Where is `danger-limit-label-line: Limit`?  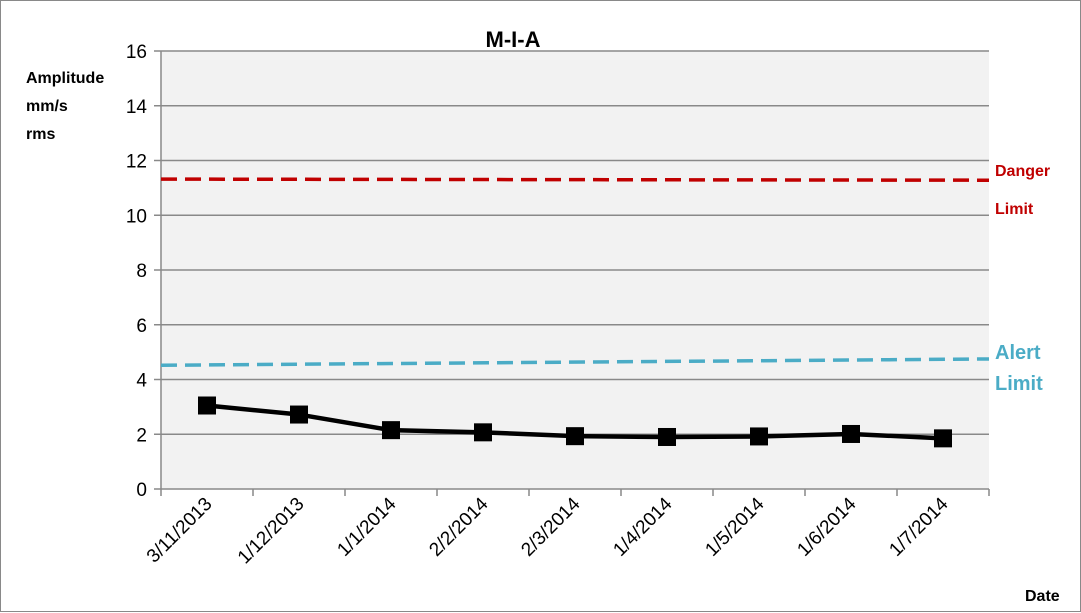 danger-limit-label-line: Limit is located at coordinates (1014, 209).